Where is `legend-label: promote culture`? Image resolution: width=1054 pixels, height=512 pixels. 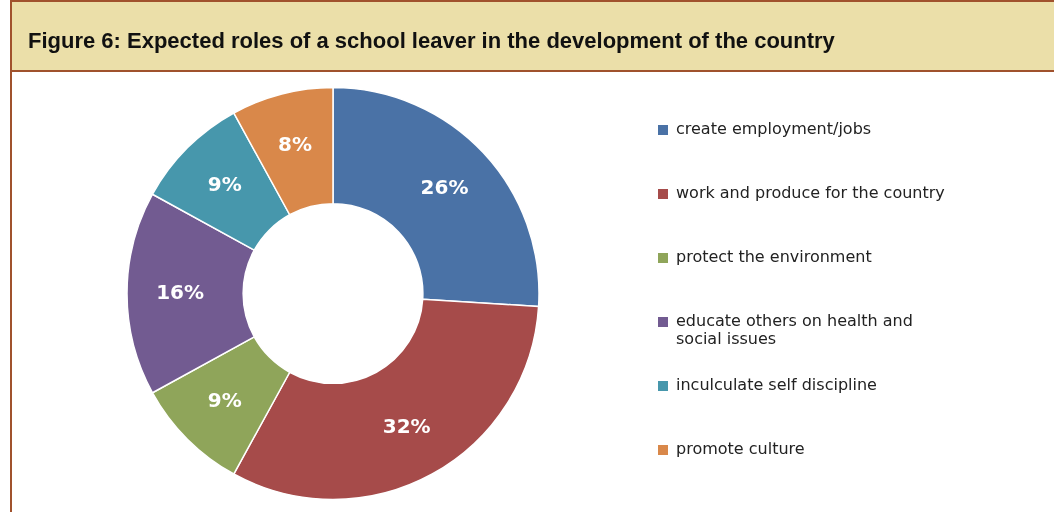 legend-label: promote culture is located at coordinates (741, 448).